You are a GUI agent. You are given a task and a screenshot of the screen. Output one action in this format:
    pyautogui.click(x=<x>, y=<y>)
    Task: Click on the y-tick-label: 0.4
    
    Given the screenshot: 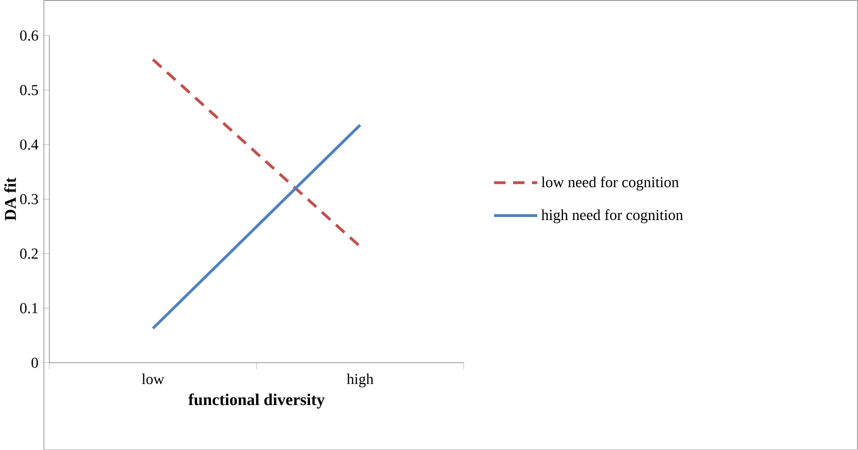 What is the action you would take?
    pyautogui.click(x=29, y=144)
    